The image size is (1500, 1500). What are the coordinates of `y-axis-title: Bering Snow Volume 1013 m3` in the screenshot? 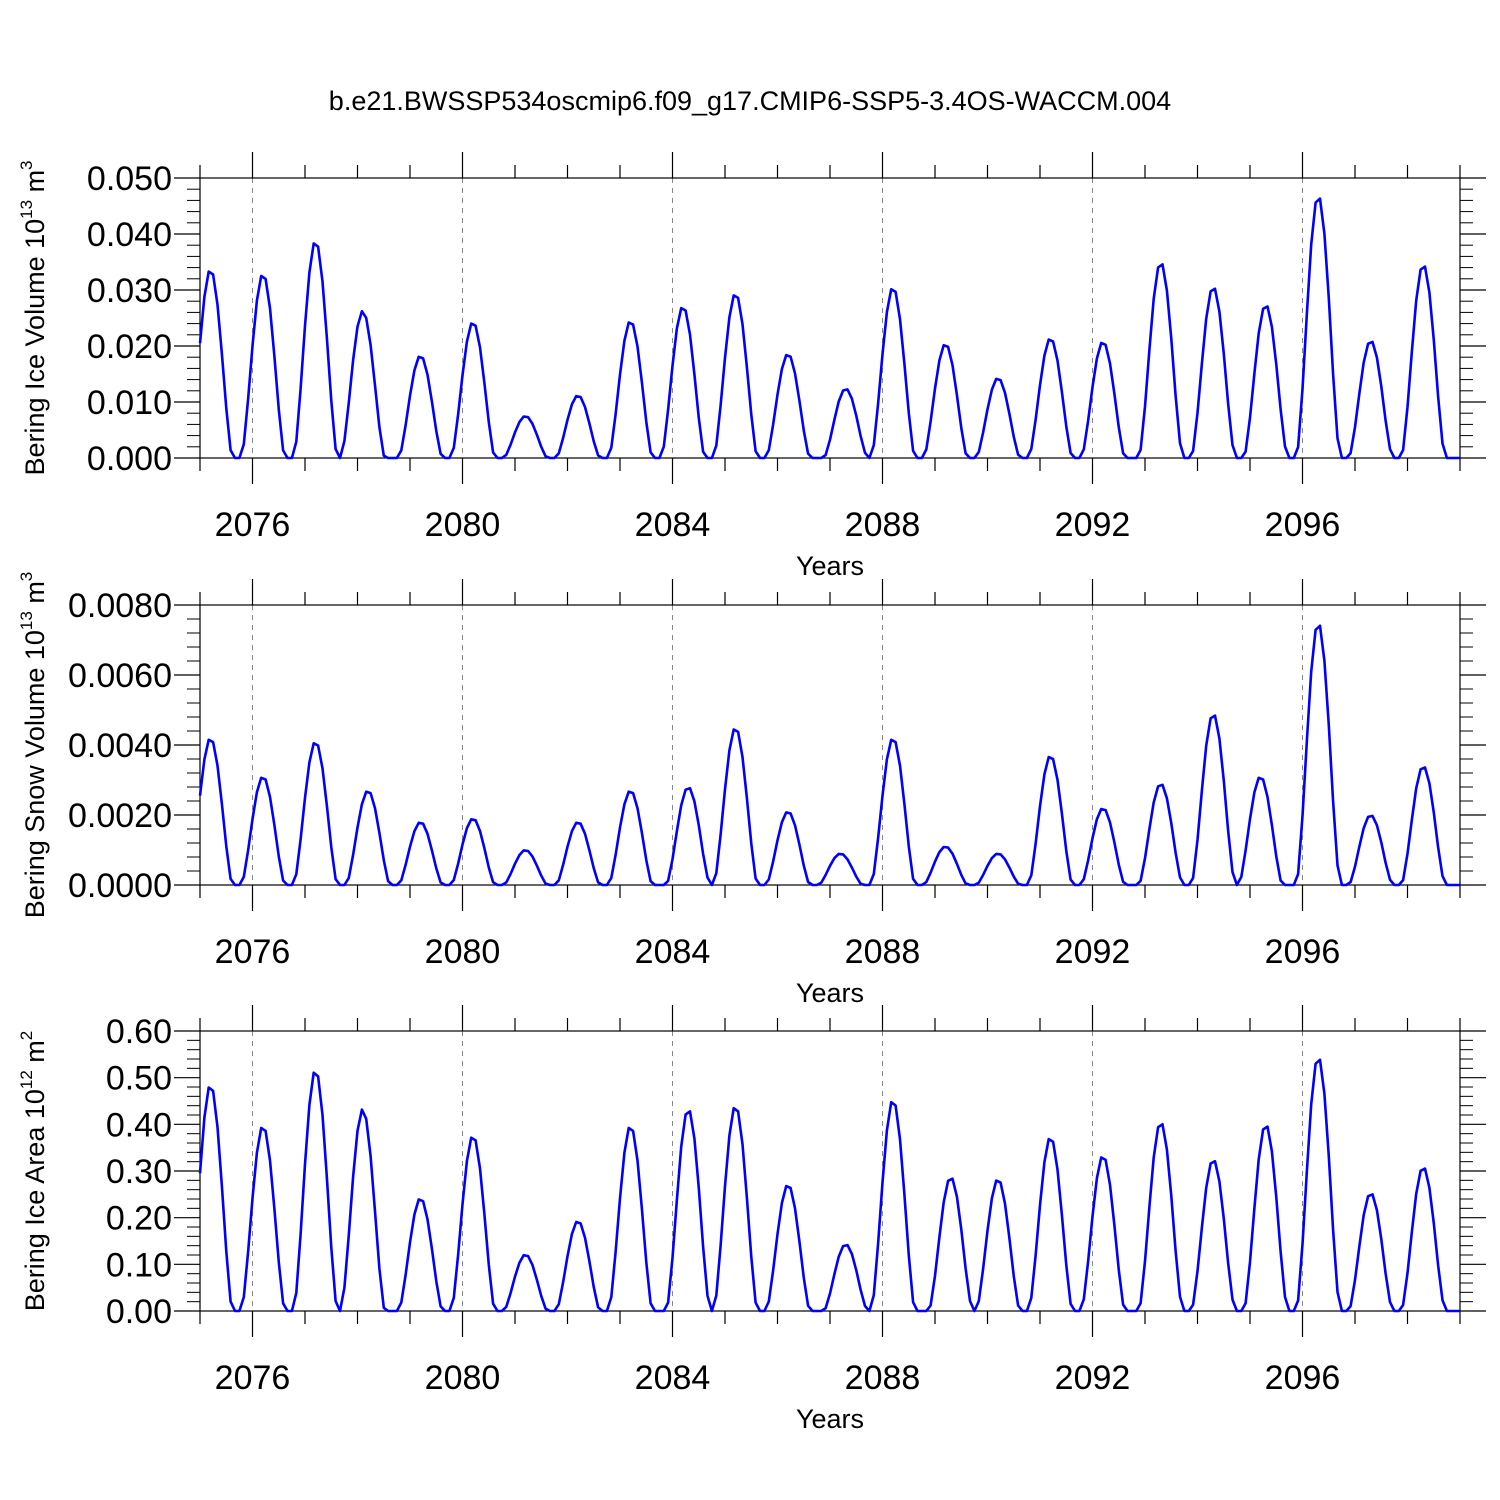 It's located at (33, 745).